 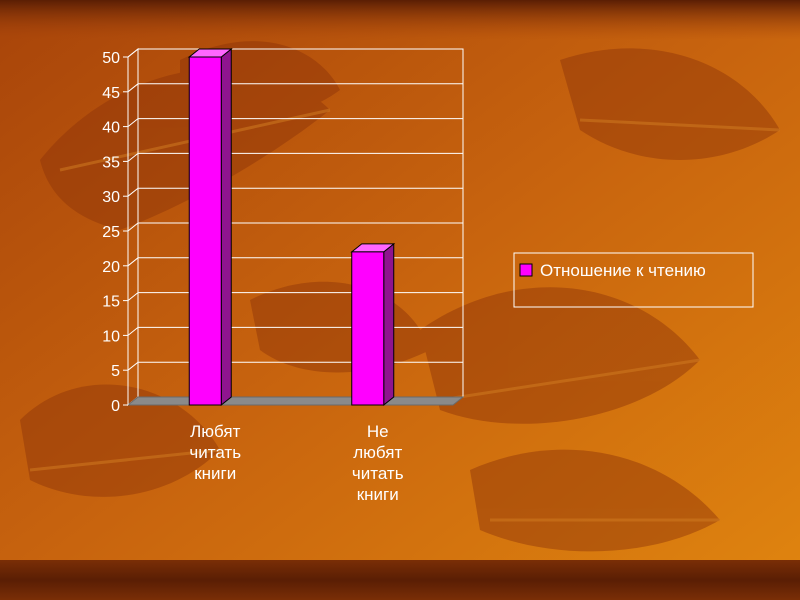 What do you see at coordinates (111, 162) in the screenshot?
I see `y-tick-label: 35` at bounding box center [111, 162].